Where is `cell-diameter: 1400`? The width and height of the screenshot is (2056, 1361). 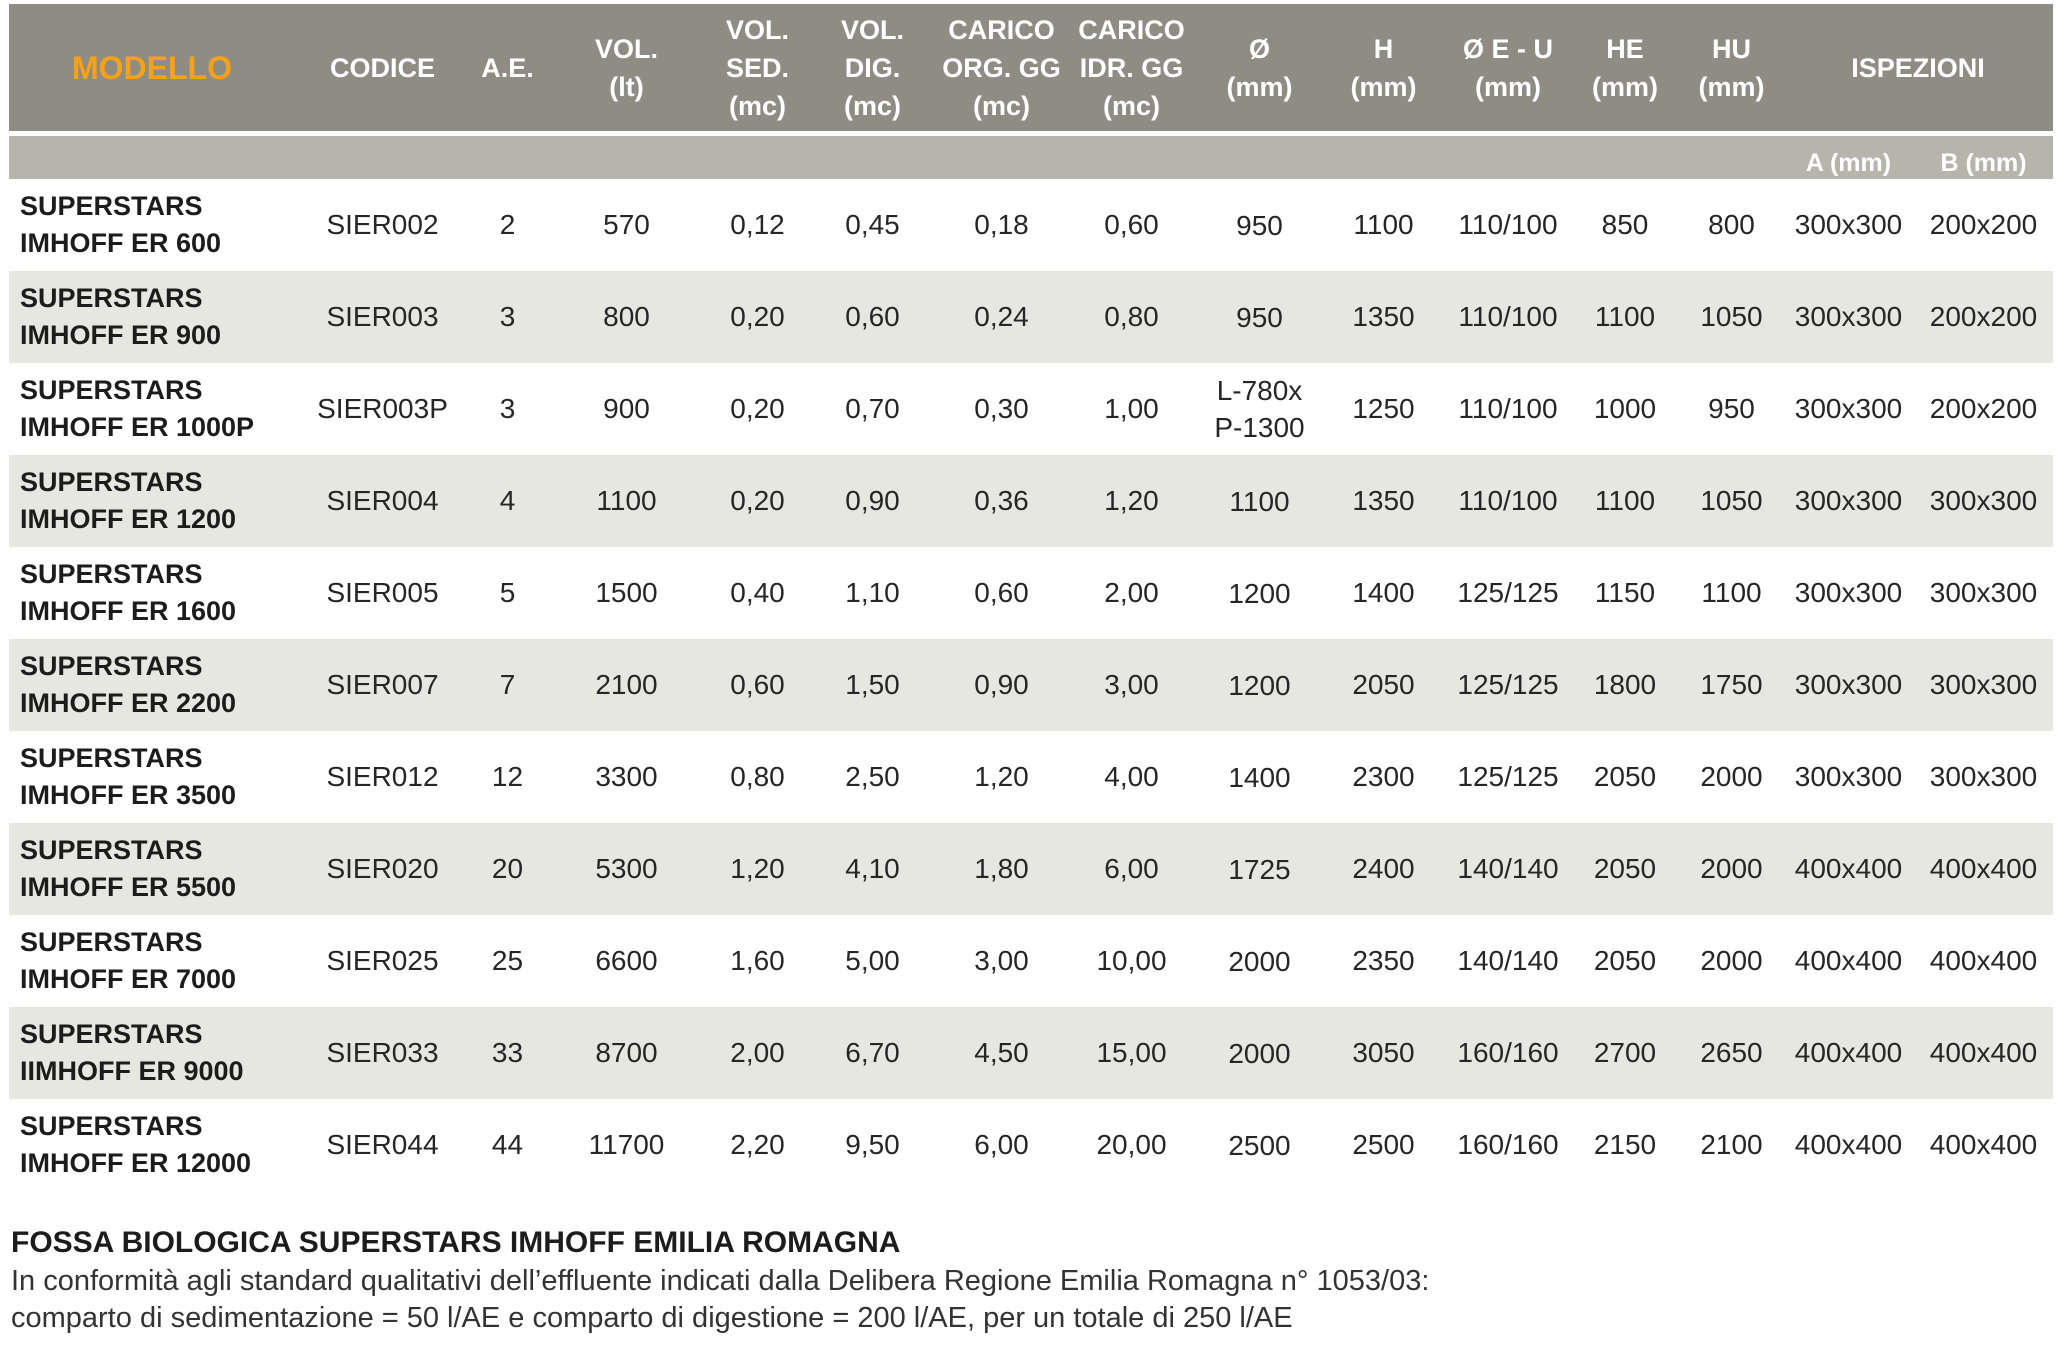
cell-diameter: 1400 is located at coordinates (1259, 777).